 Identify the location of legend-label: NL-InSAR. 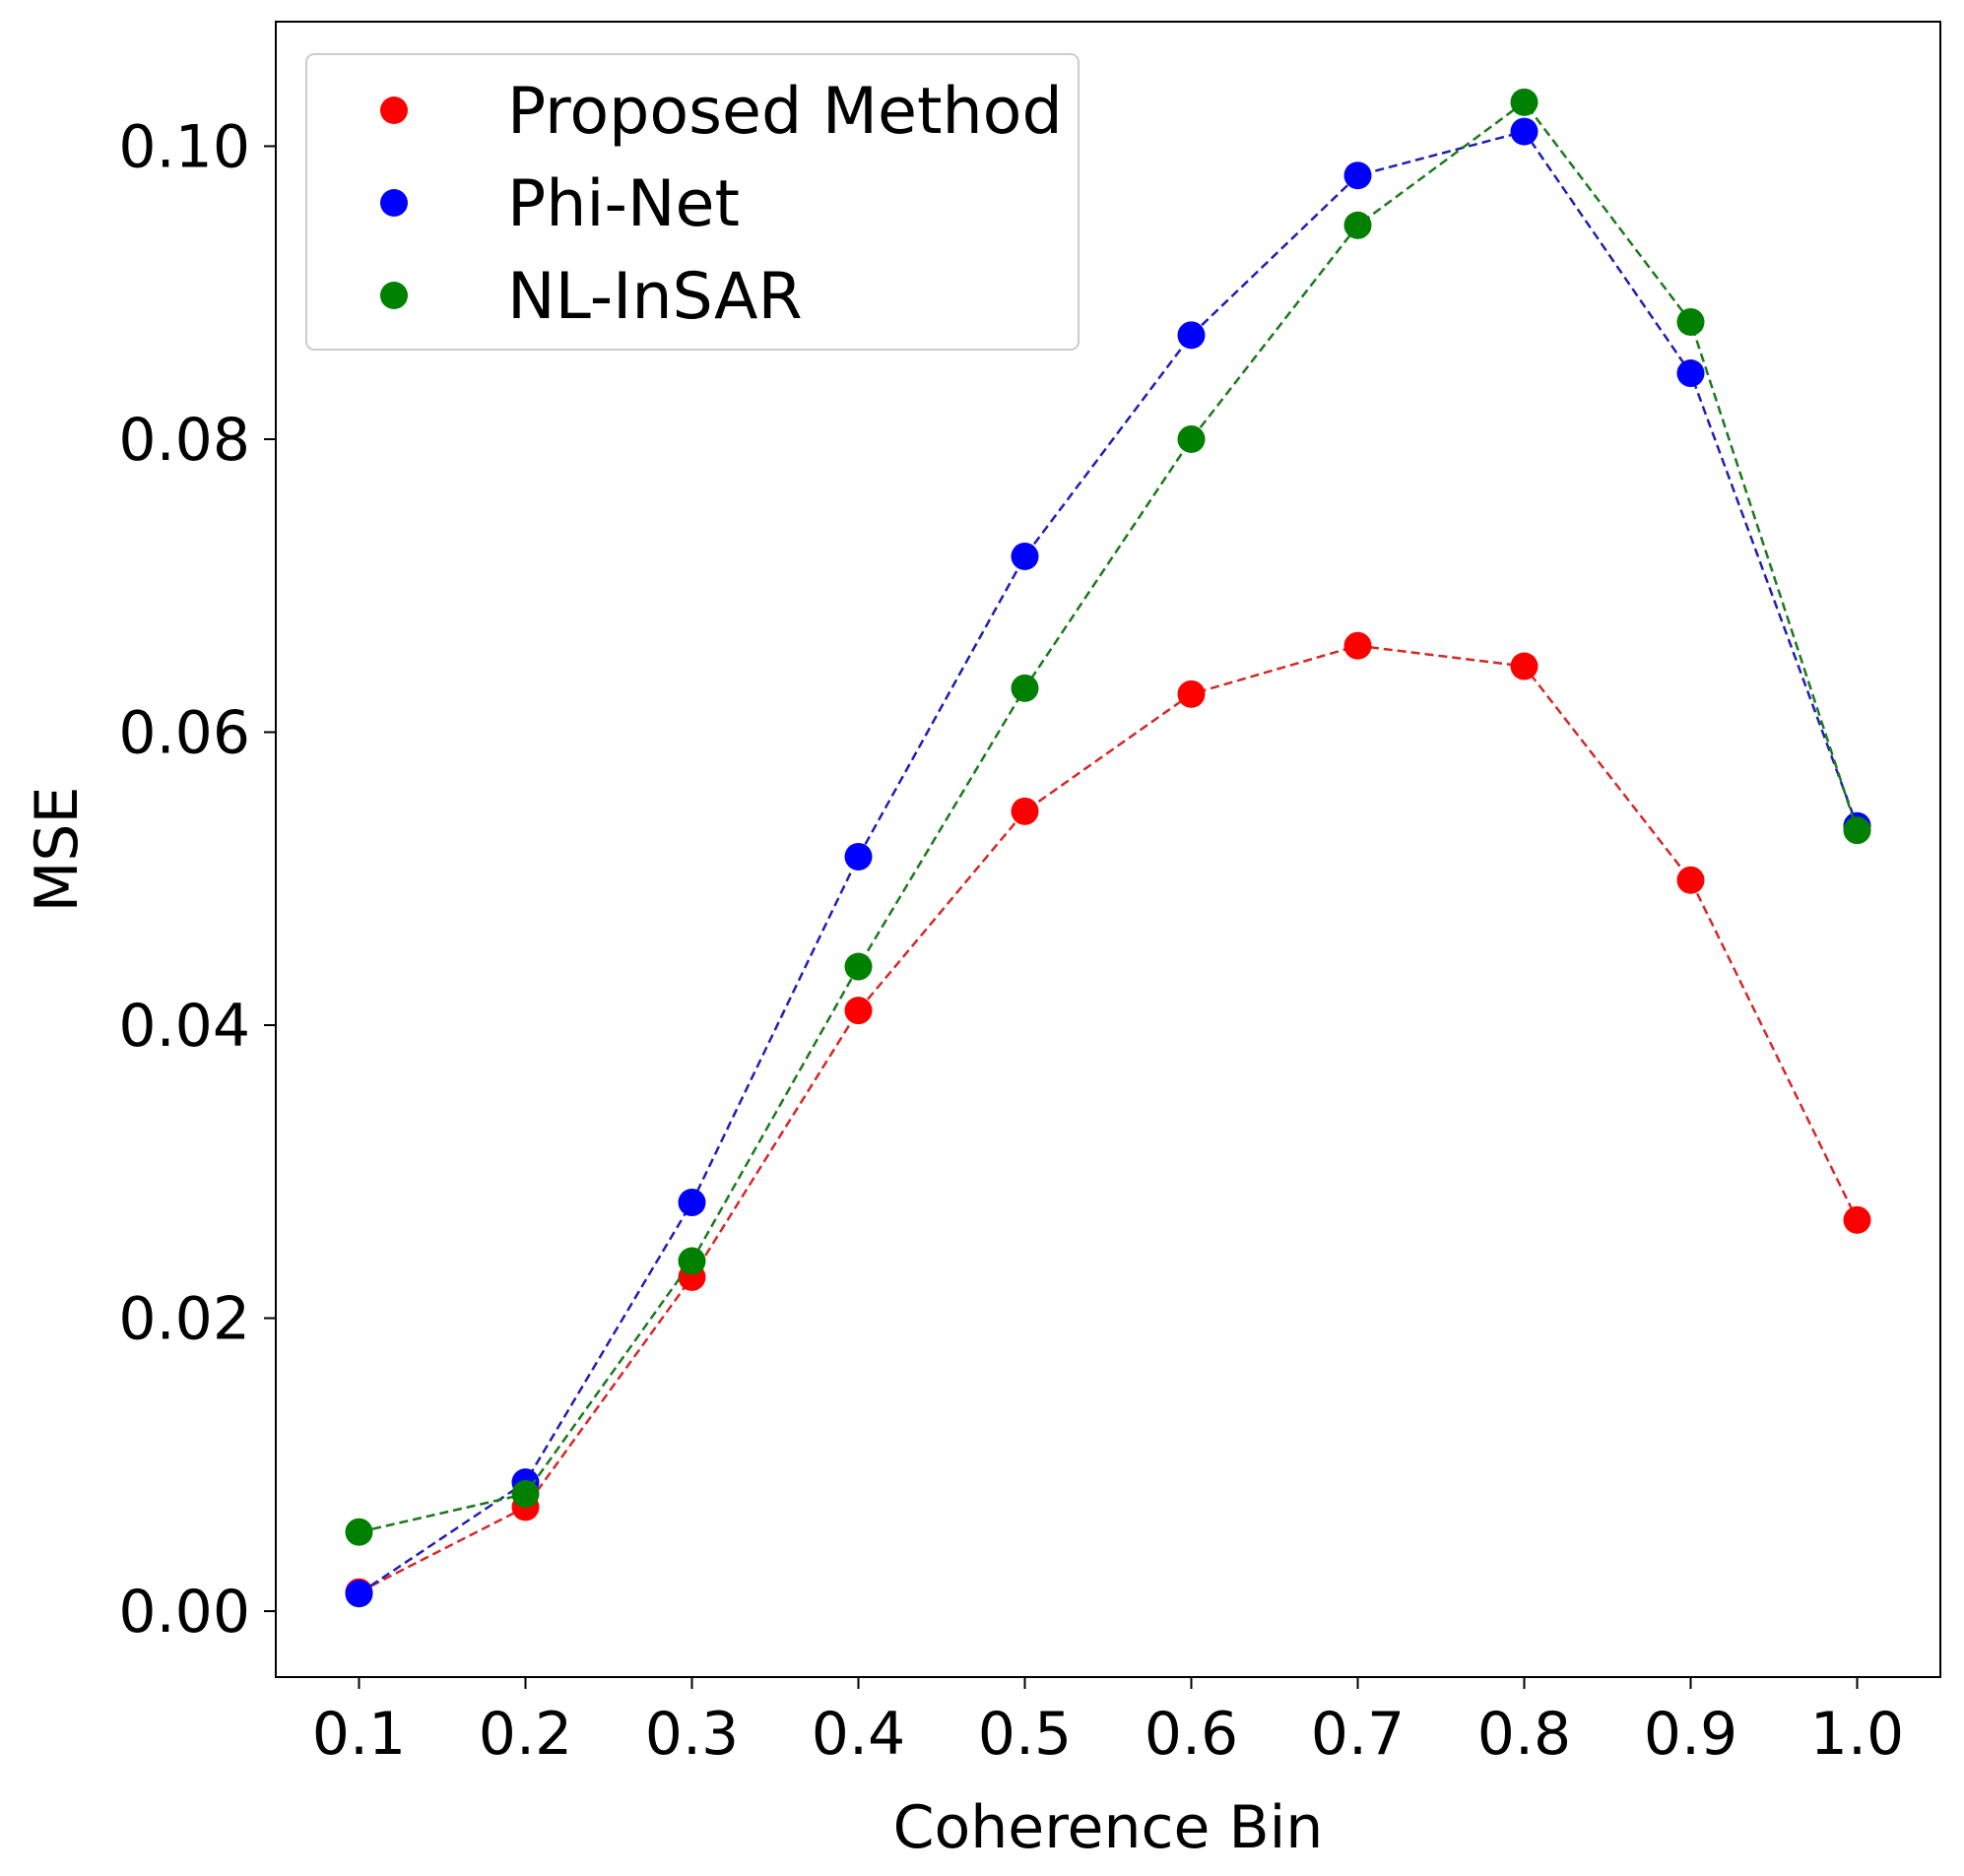
(655, 297).